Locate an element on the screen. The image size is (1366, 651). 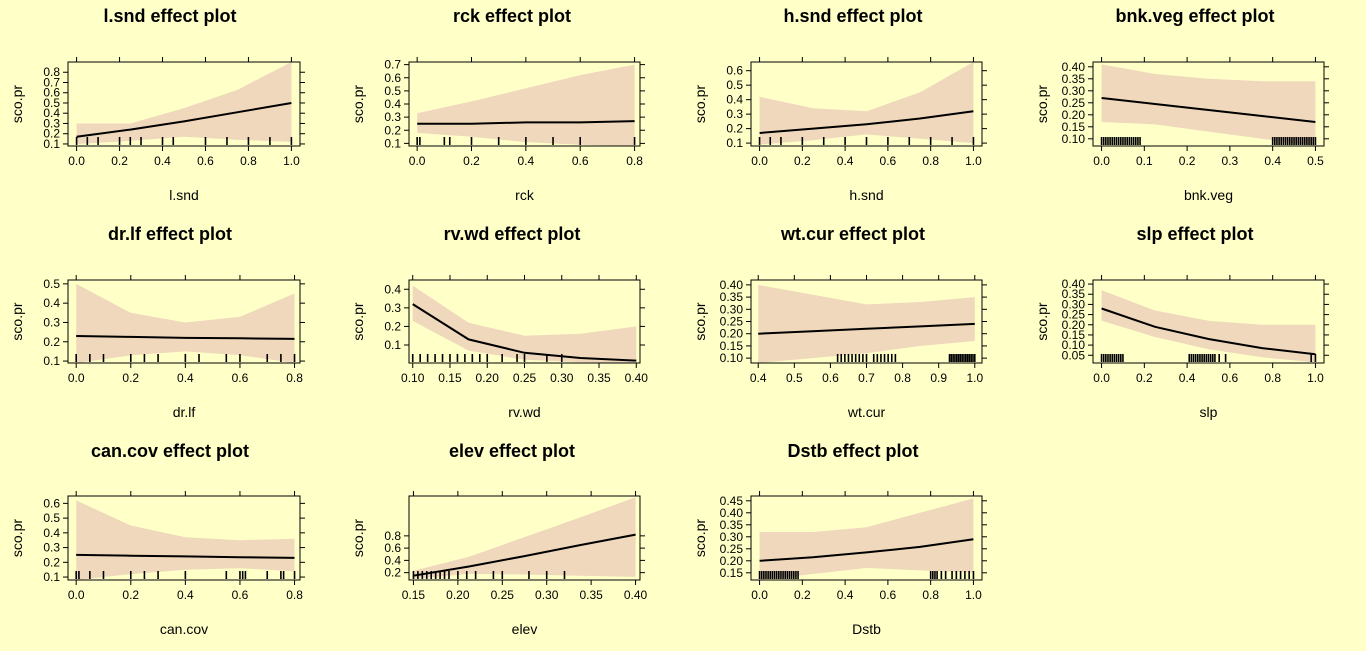
y-tick-label: 0.10 is located at coordinates (1074, 345).